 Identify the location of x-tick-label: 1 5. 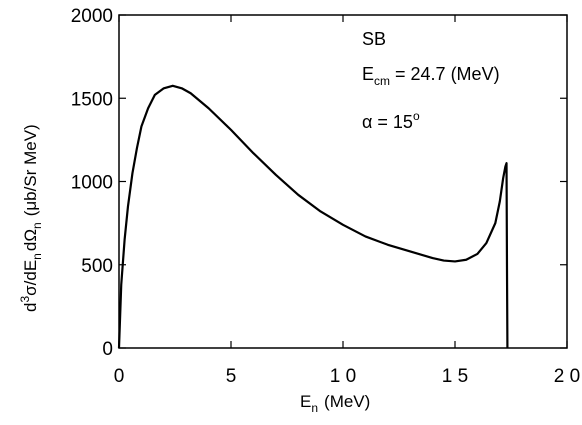
(455, 376).